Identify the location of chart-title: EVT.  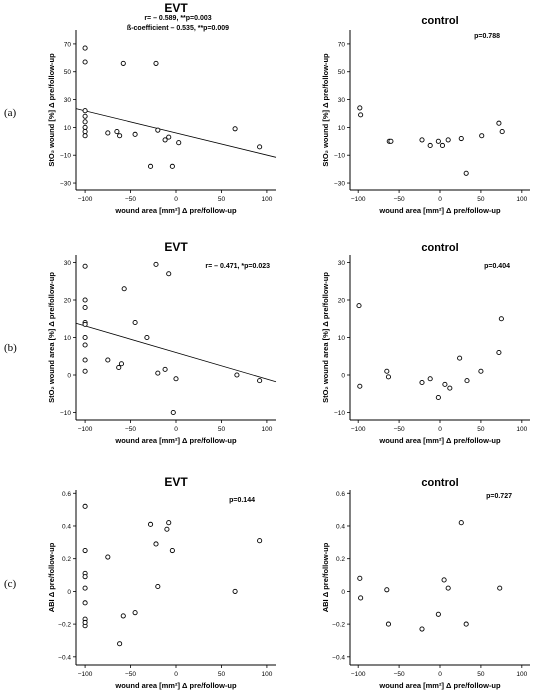
(176, 247).